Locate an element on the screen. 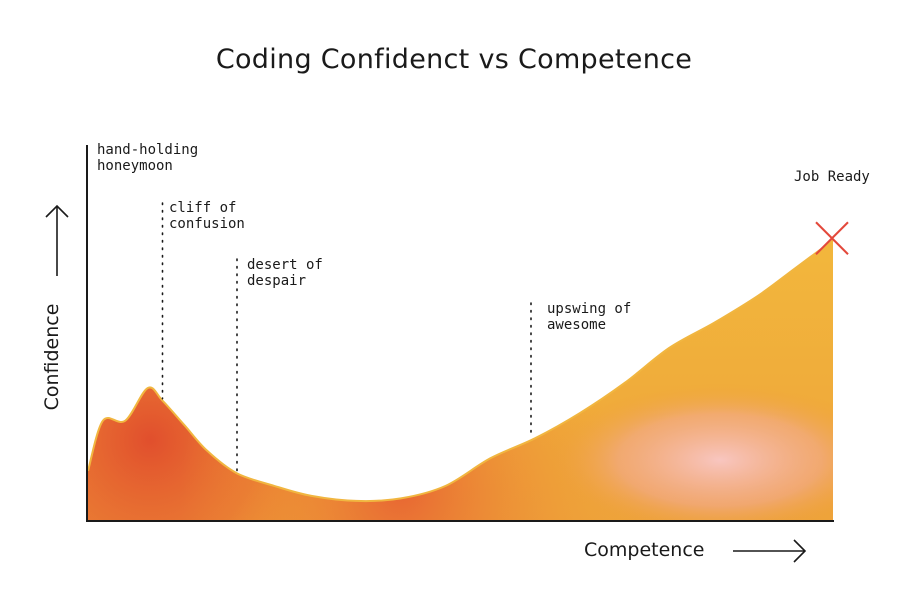 This screenshot has height=600, width=908. x-axis-label: Competence is located at coordinates (644, 550).